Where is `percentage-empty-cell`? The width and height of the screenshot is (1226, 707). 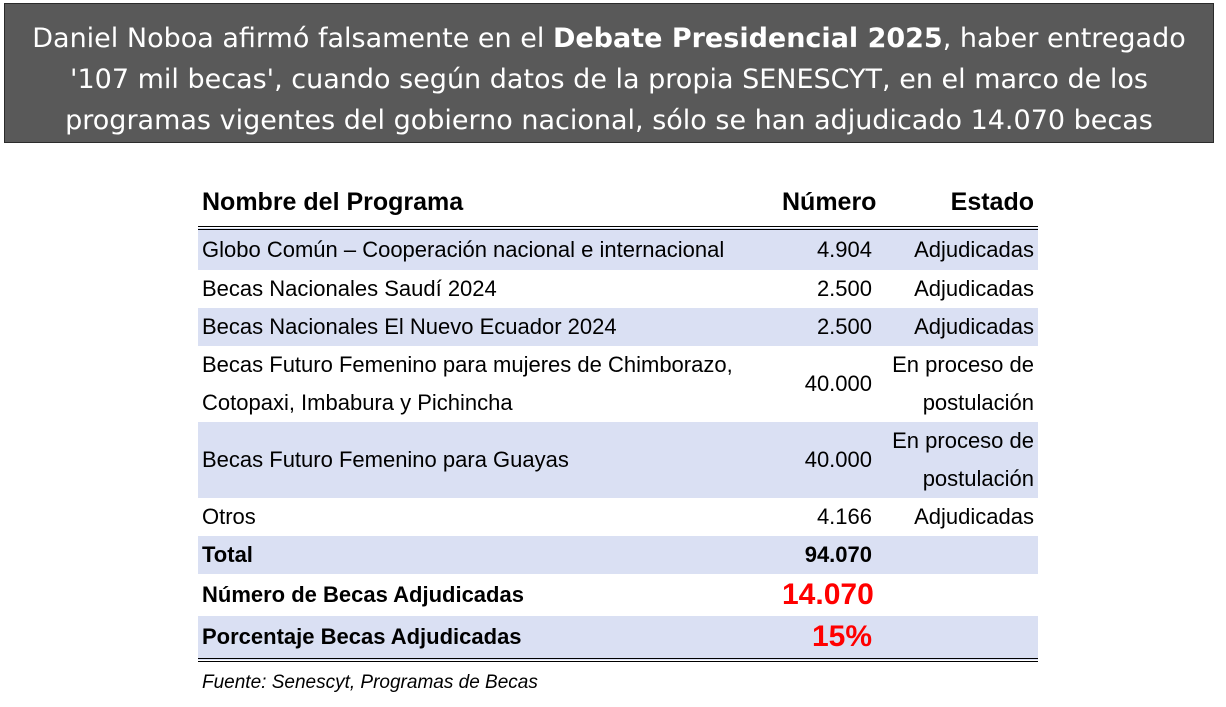
percentage-empty-cell is located at coordinates (958, 639).